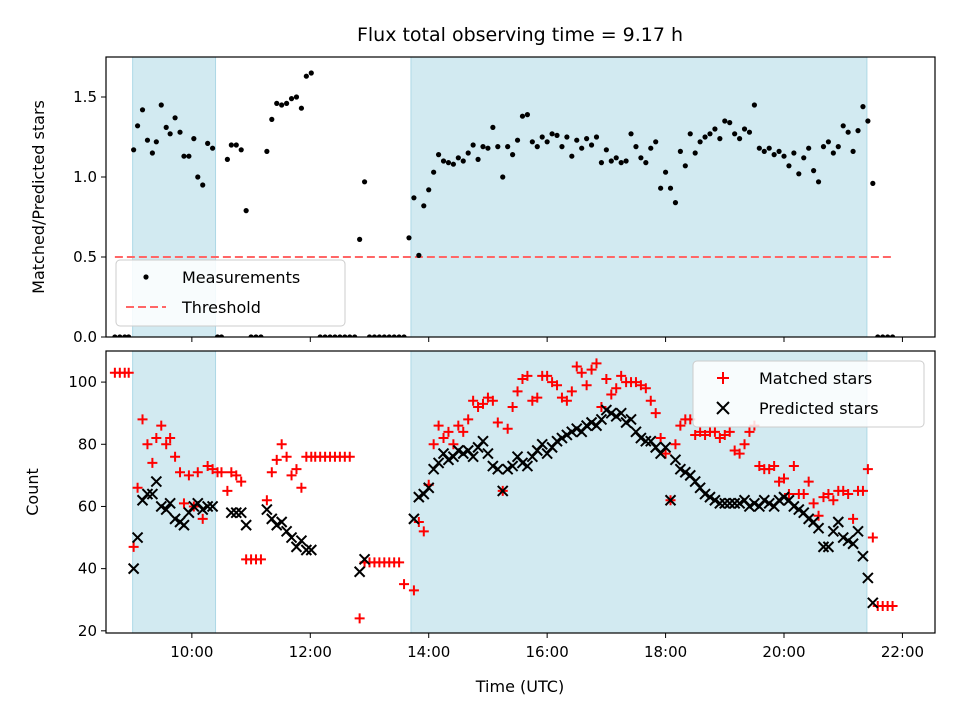  Describe the element at coordinates (519, 686) in the screenshot. I see `x-axis-label: Time (UTC)` at that location.